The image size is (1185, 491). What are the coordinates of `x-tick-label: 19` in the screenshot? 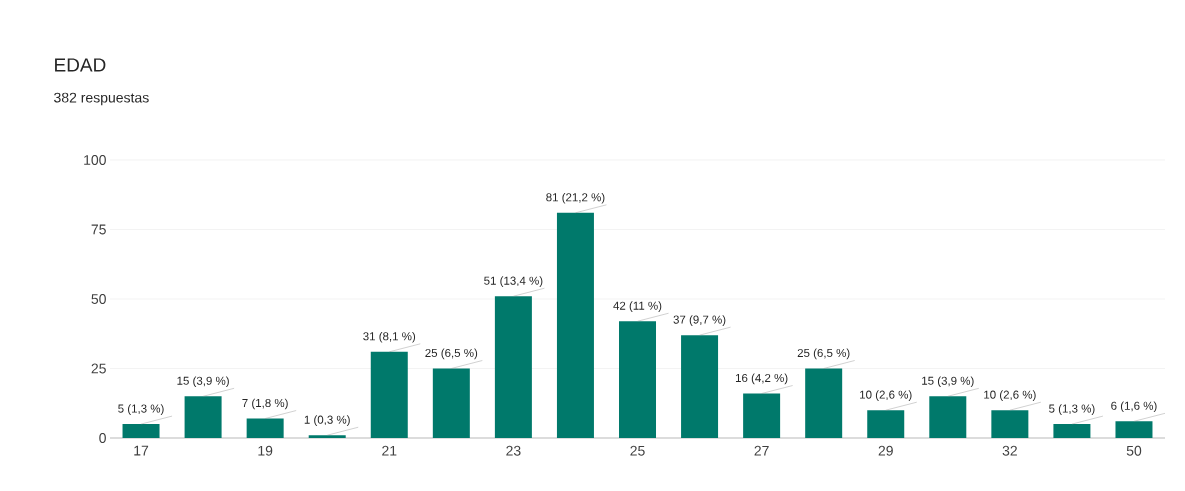 It's located at (265, 450).